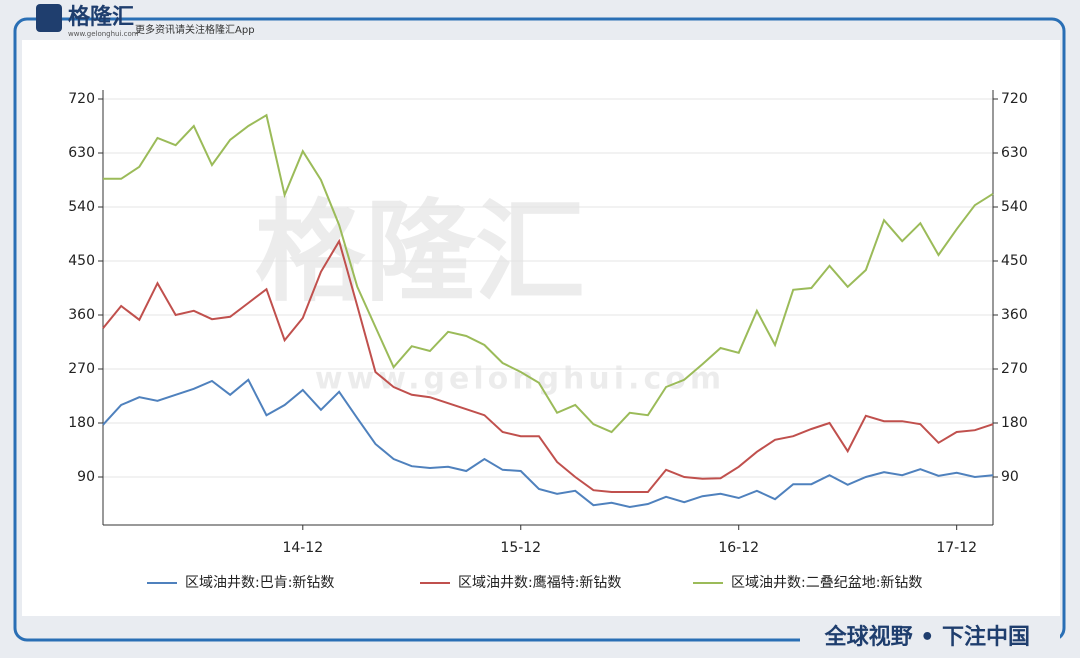  I want to click on footer-bg, so click(930, 637).